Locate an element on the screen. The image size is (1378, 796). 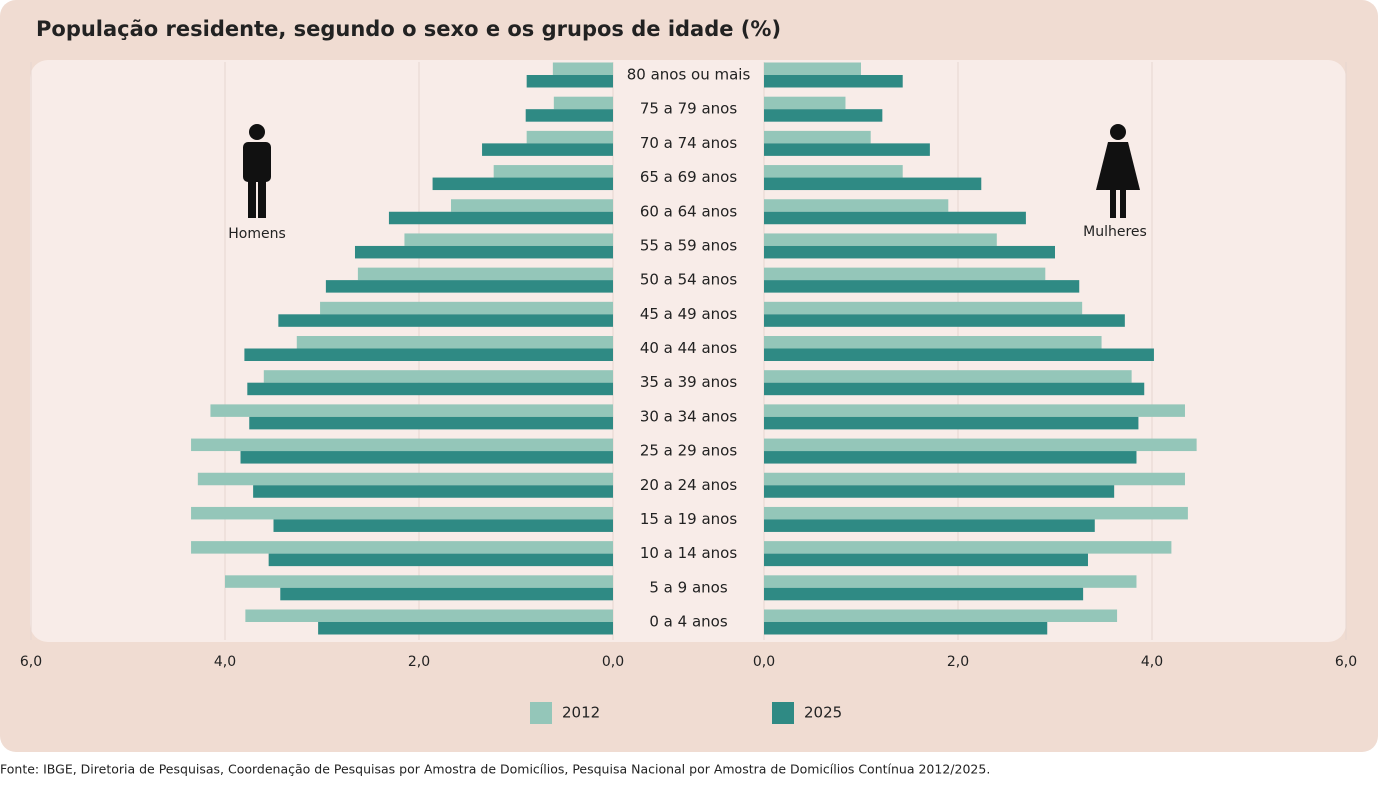
category-label: 60 a 64 anos is located at coordinates (689, 211).